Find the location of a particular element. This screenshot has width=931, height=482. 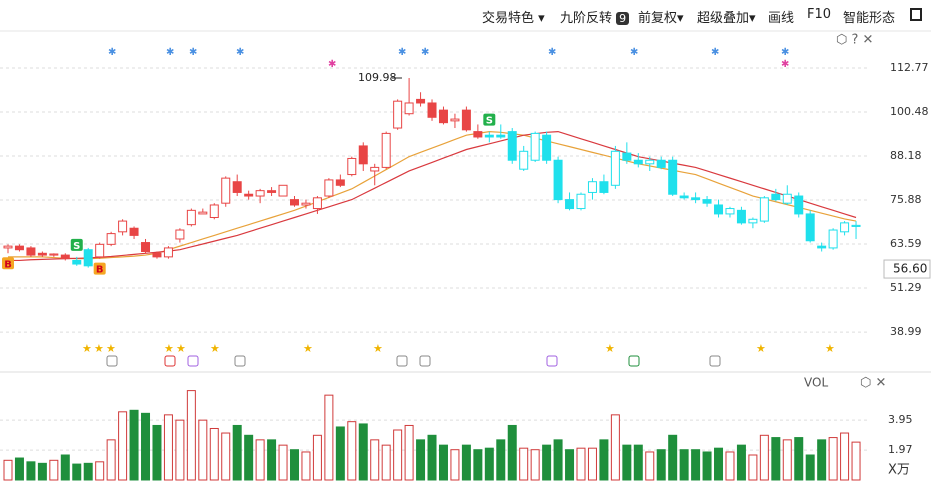

layout-icon is located at coordinates (916, 14).